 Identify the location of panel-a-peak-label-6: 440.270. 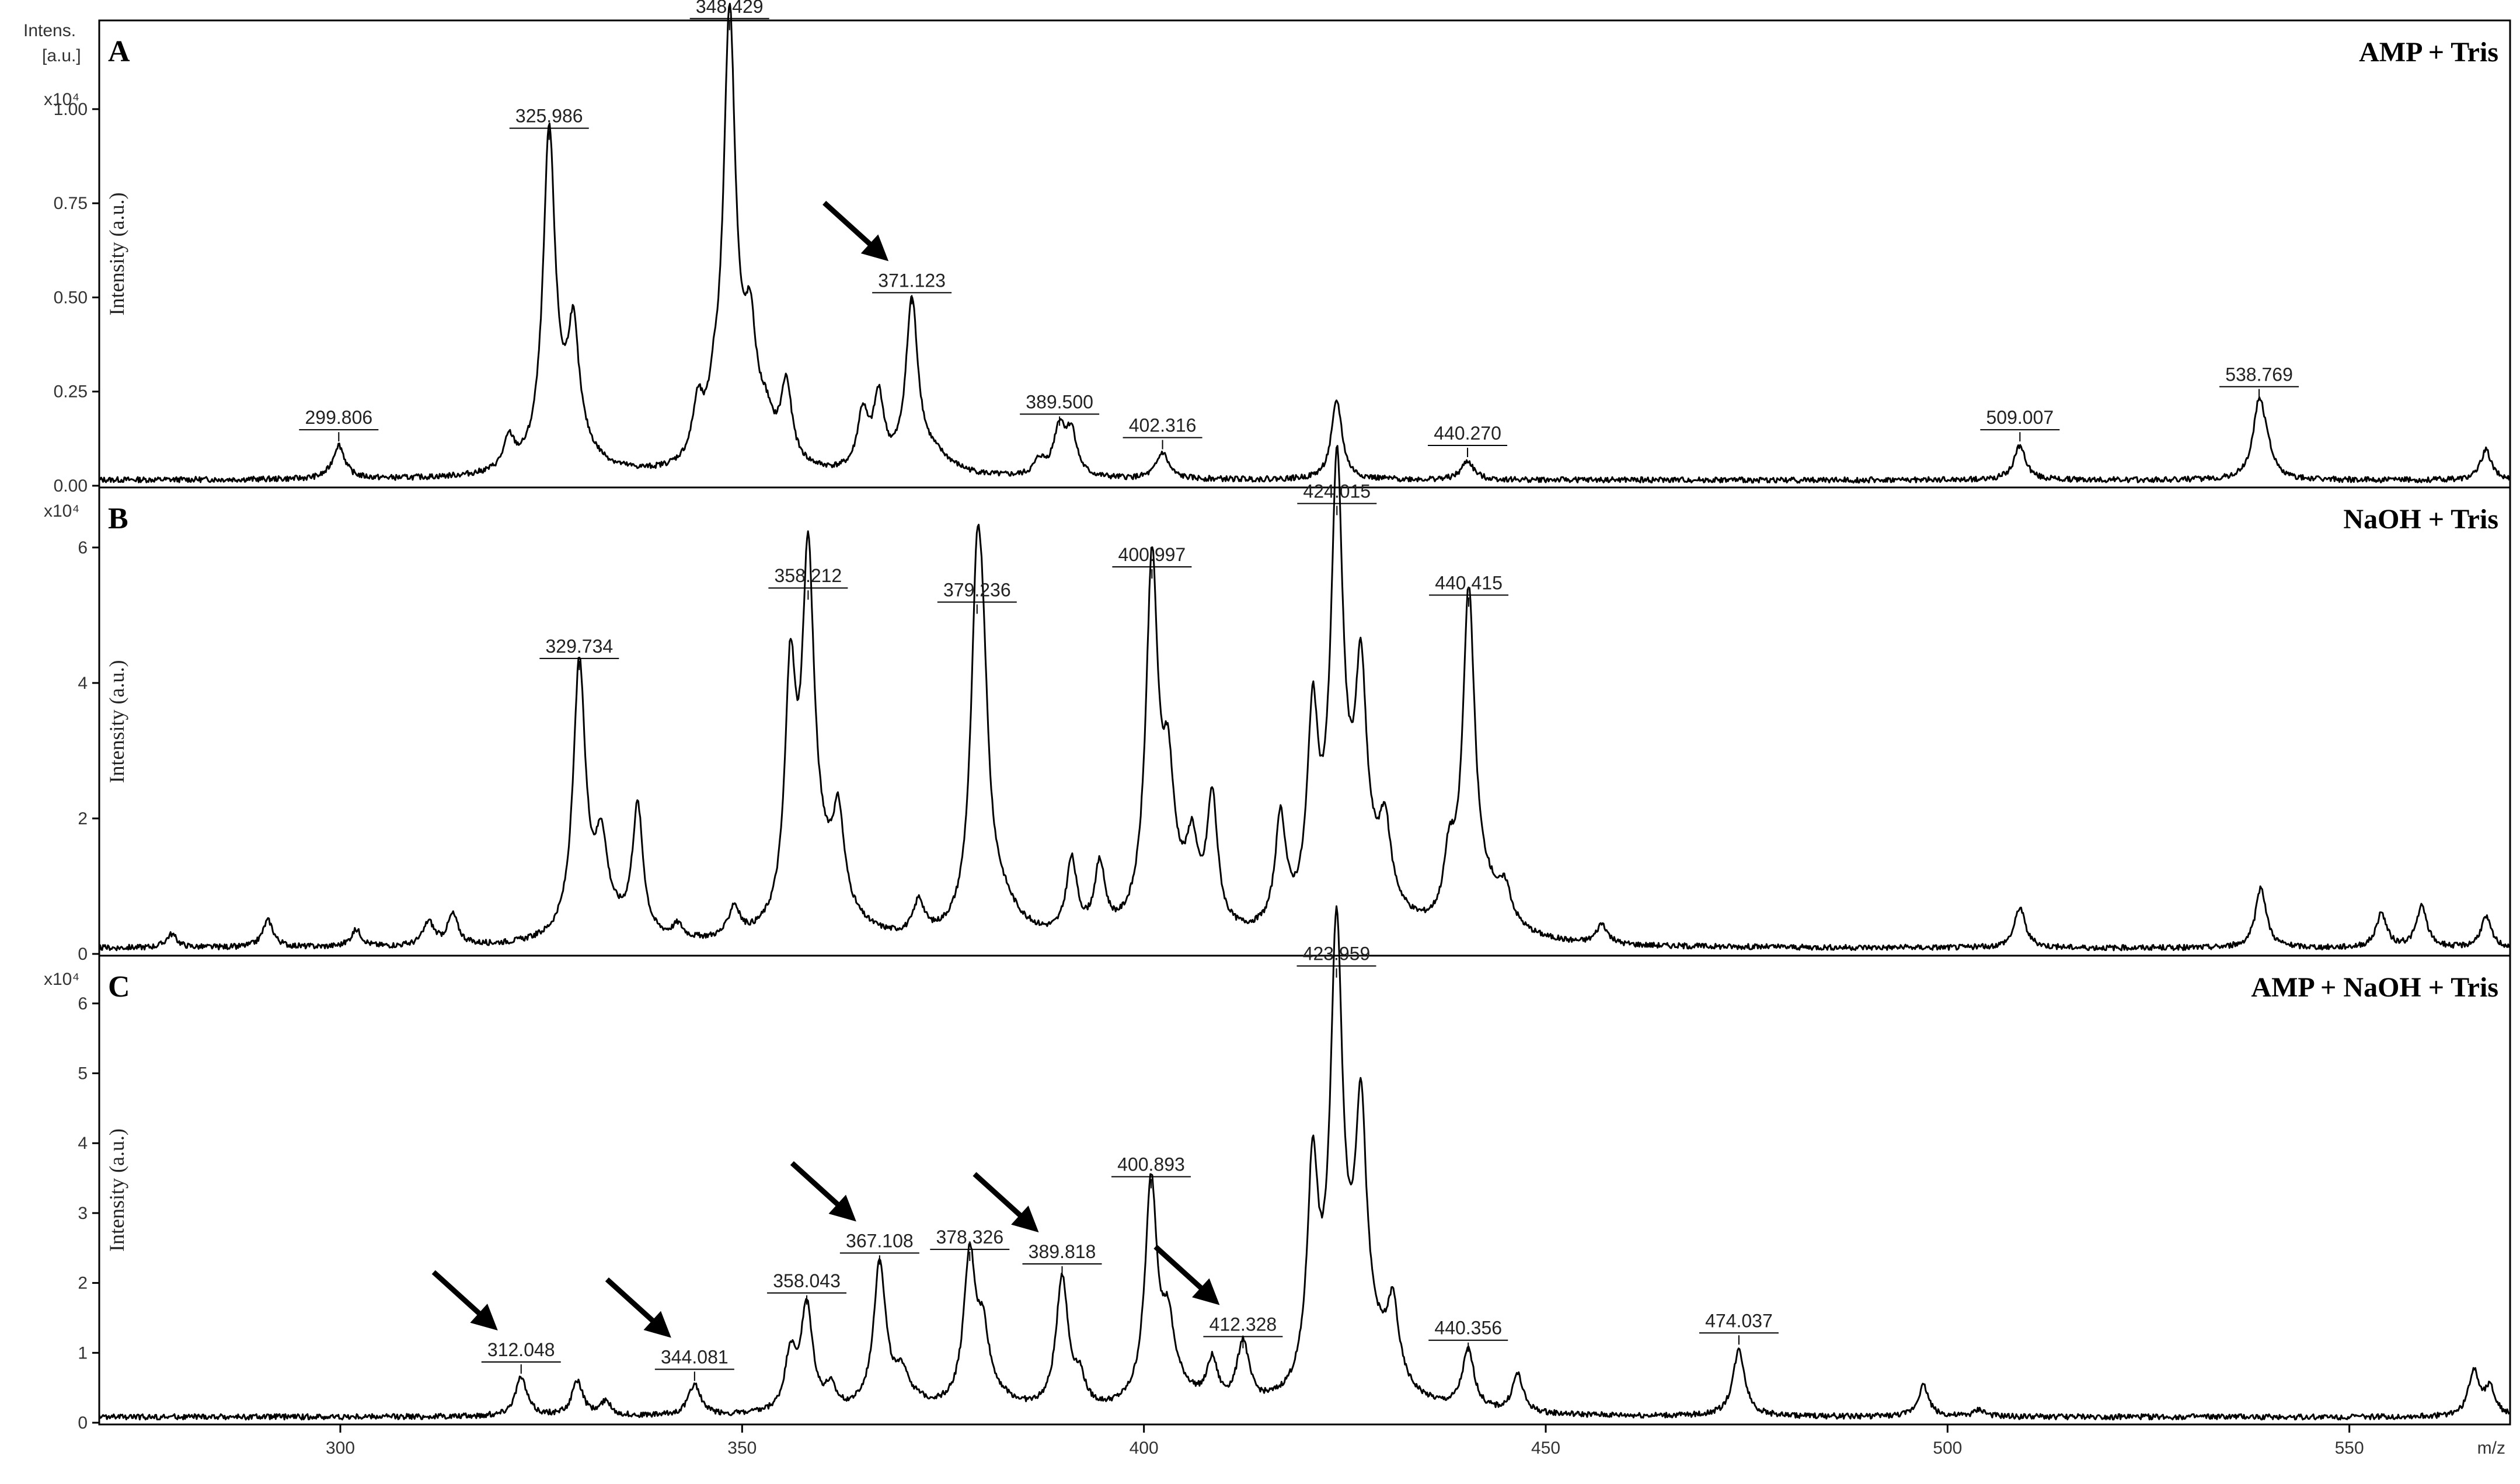
(1467, 433).